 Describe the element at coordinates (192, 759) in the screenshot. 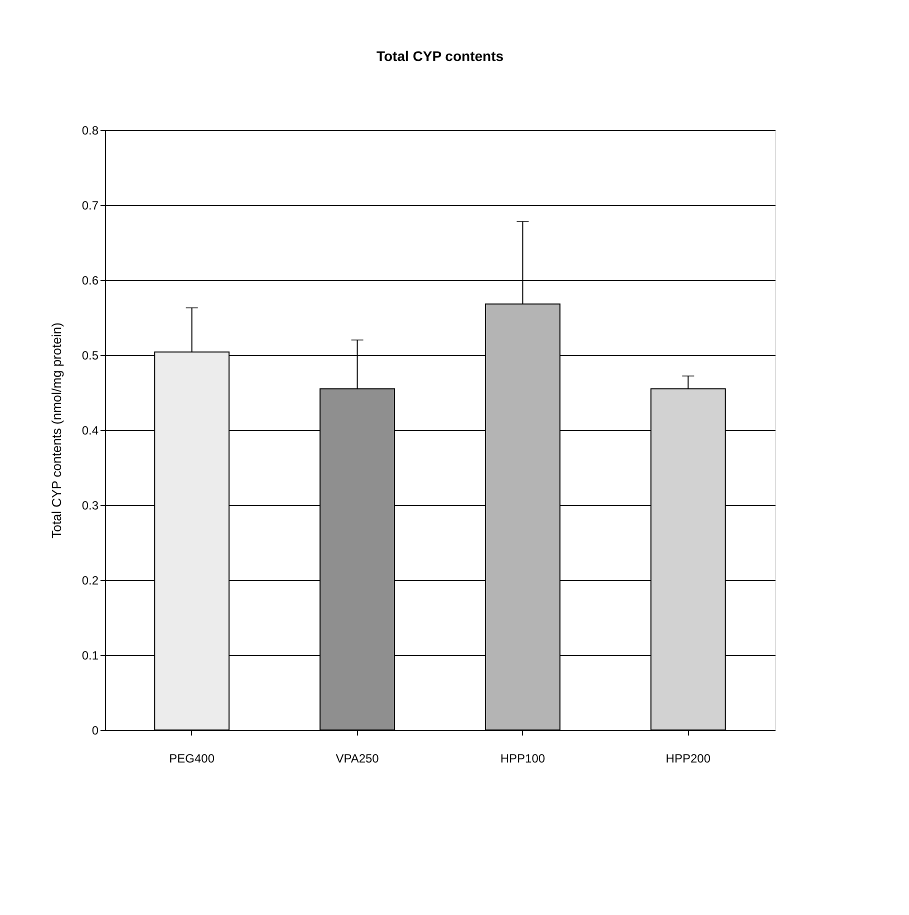

I see `x-tick-label: PEG400` at that location.